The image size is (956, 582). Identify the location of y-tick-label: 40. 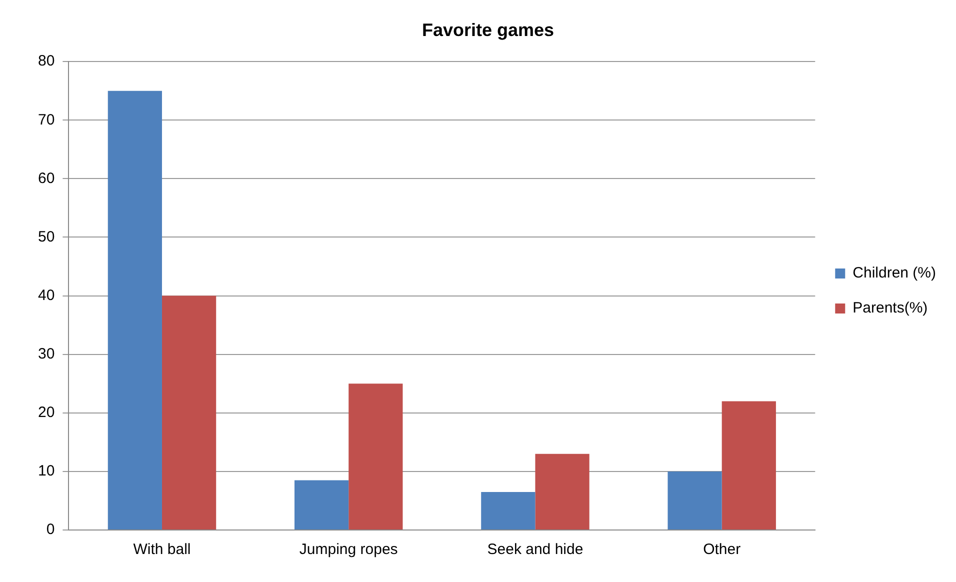
(46, 295).